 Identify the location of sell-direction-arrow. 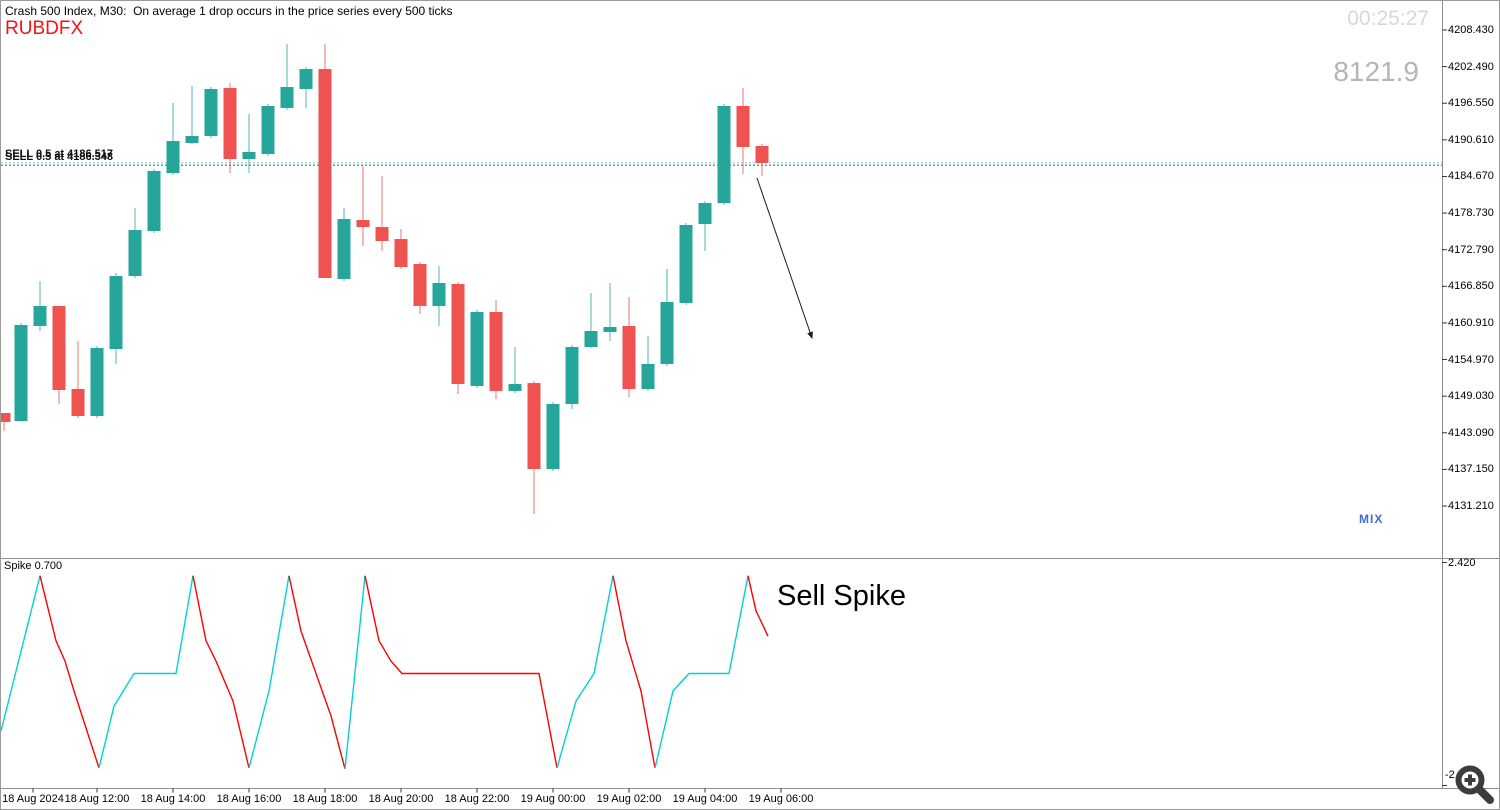
(784, 258).